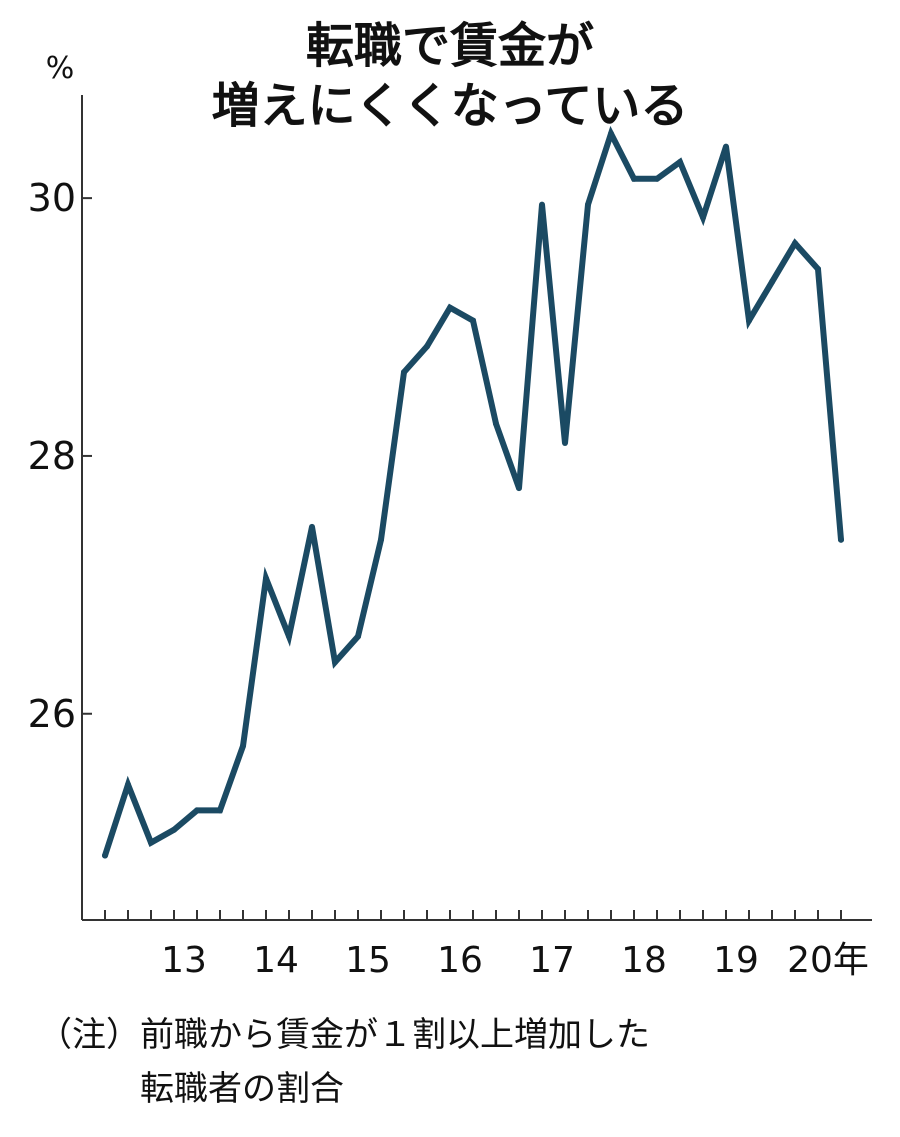 The width and height of the screenshot is (900, 1137). What do you see at coordinates (60, 68) in the screenshot?
I see `y-axis-unit-label: %` at bounding box center [60, 68].